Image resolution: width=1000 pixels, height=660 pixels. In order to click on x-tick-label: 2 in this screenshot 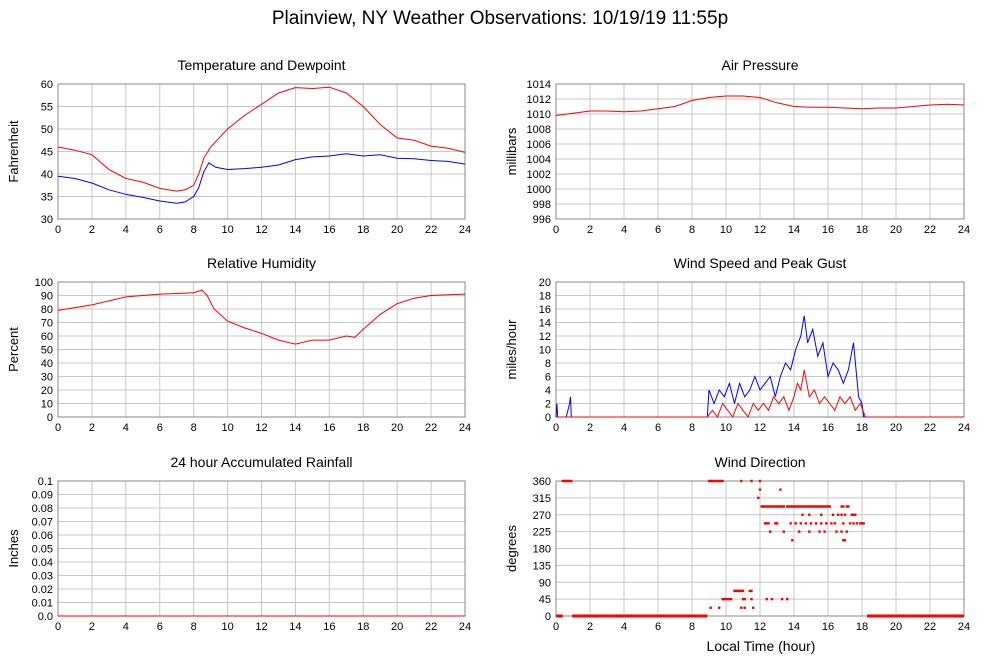, I will do `click(92, 428)`.